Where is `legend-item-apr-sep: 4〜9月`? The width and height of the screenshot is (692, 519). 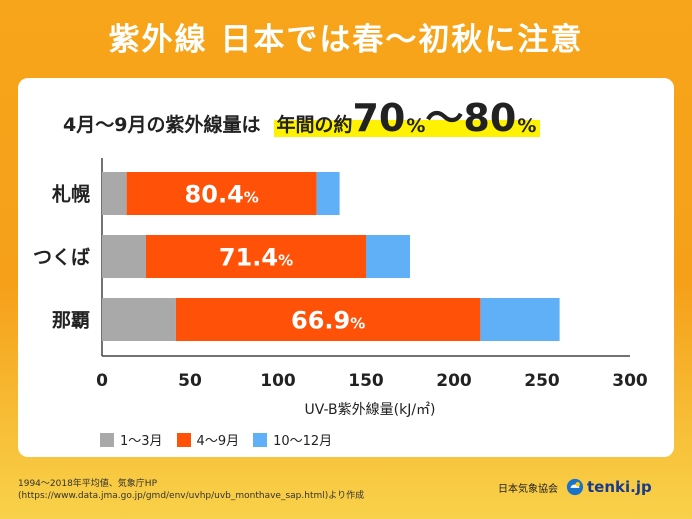 legend-item-apr-sep: 4〜9月 is located at coordinates (208, 439).